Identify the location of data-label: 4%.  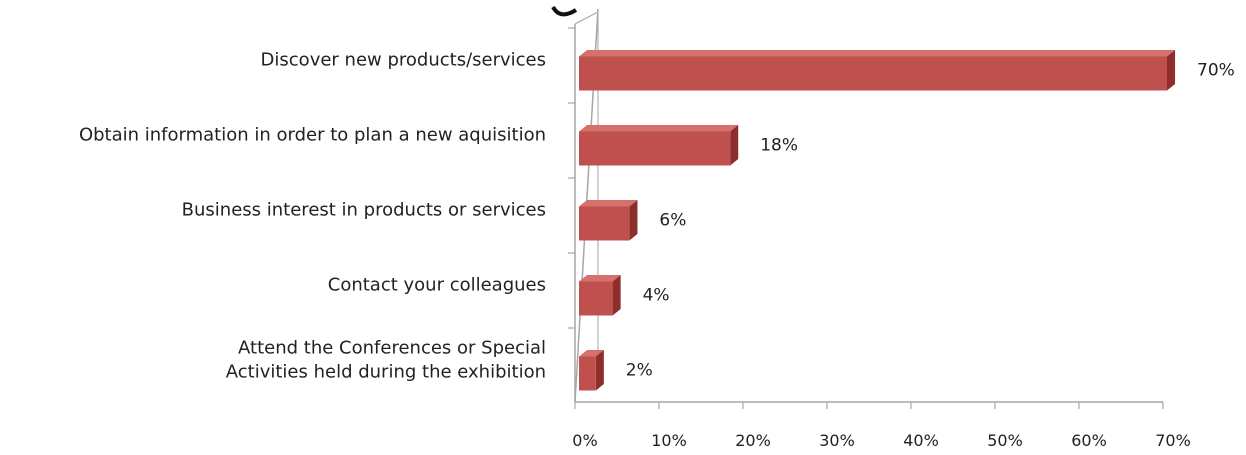
(656, 296).